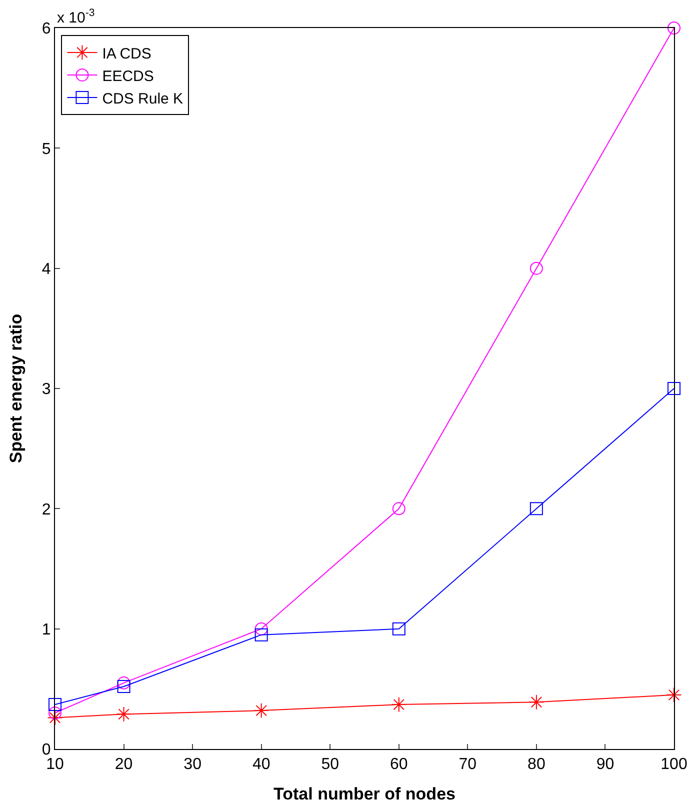  Describe the element at coordinates (46, 269) in the screenshot. I see `y-tick-label: 4` at that location.